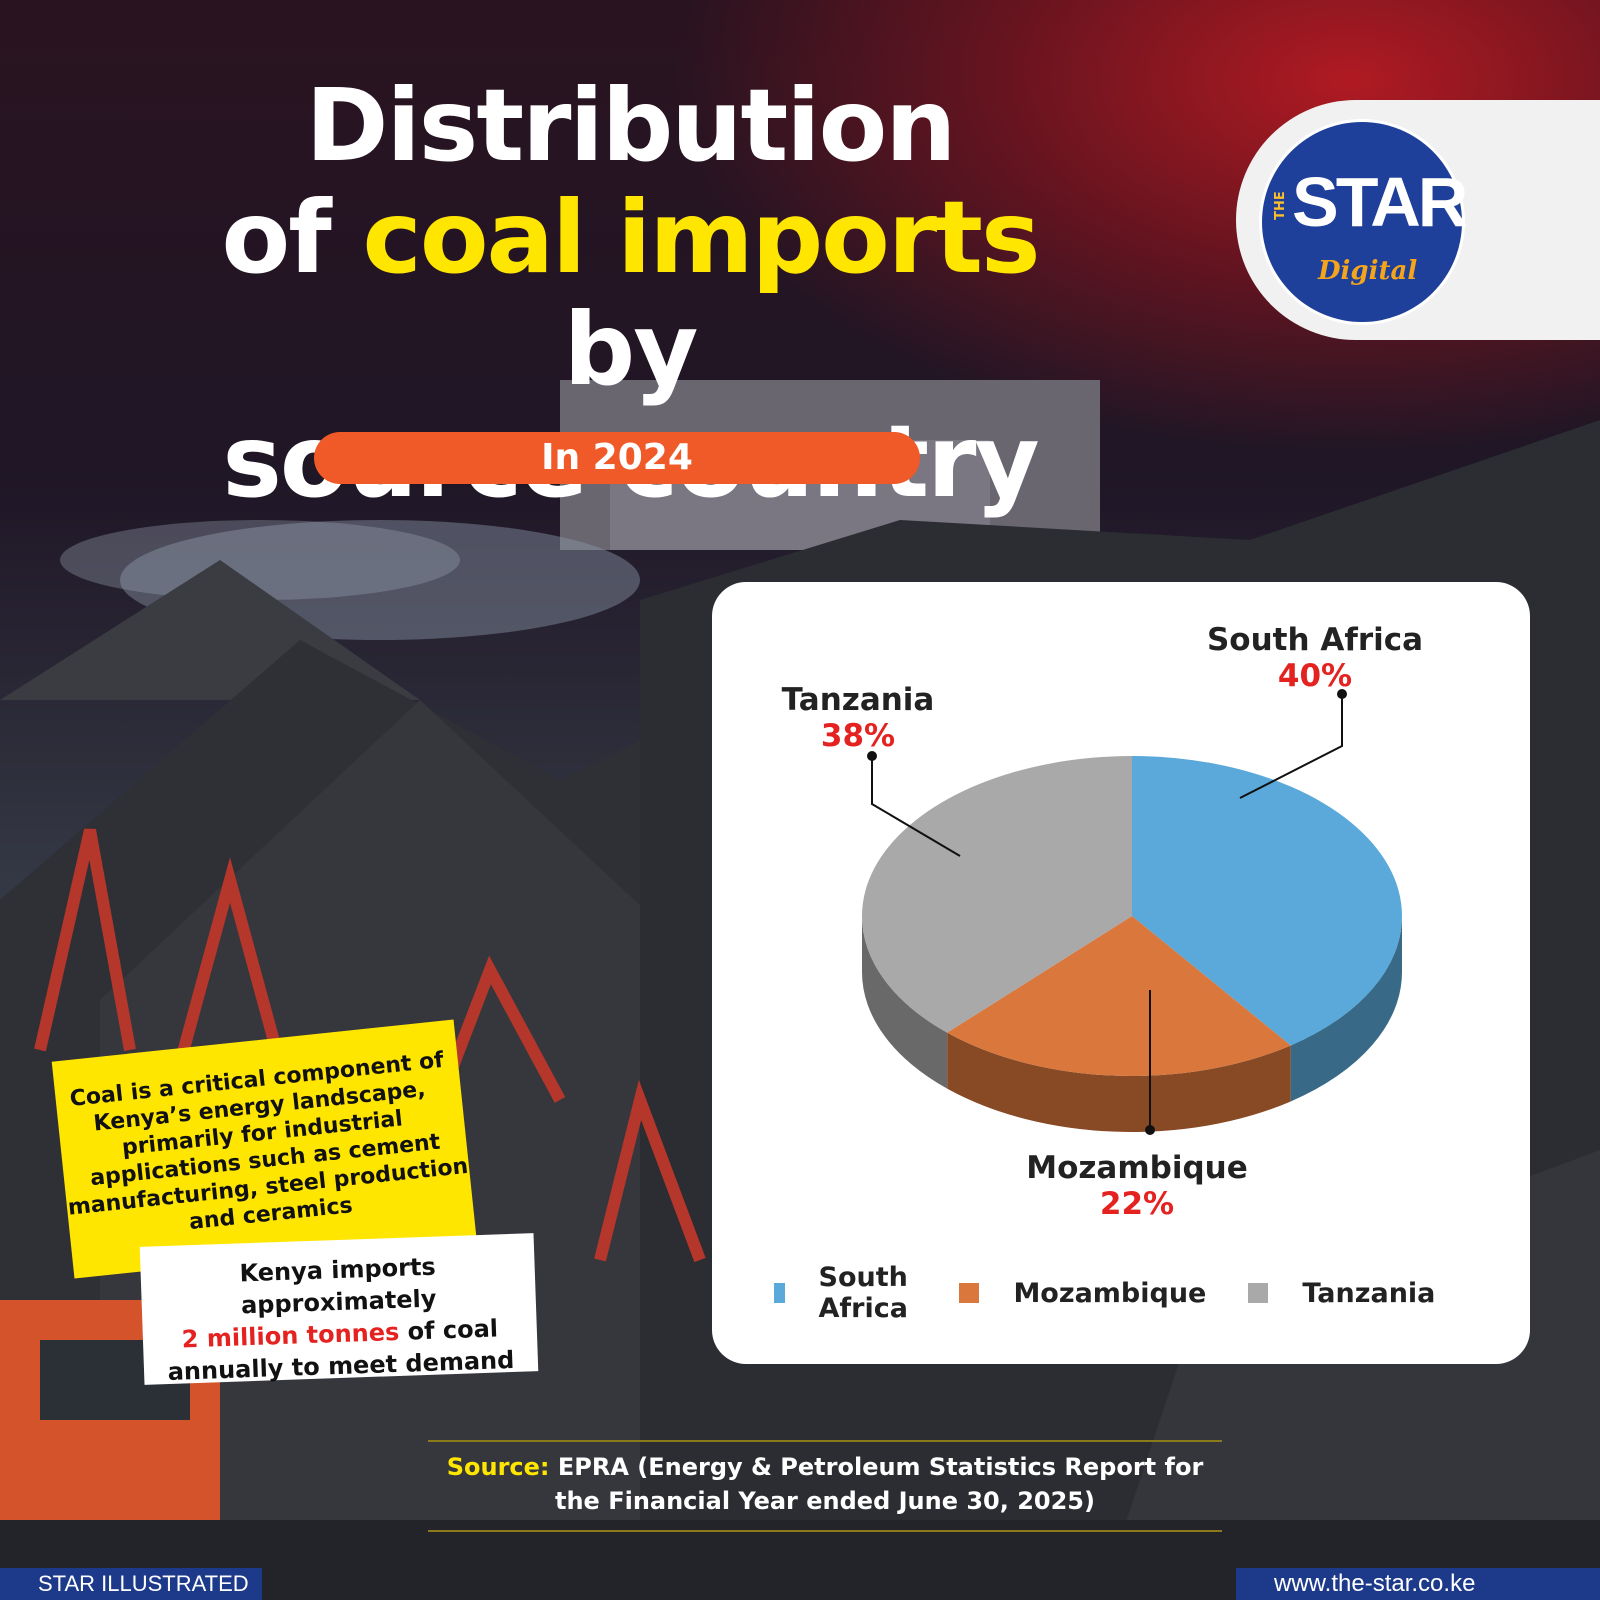 The width and height of the screenshot is (1600, 1600). What do you see at coordinates (1150, 1130) in the screenshot?
I see `leader-line-mozambique-dot` at bounding box center [1150, 1130].